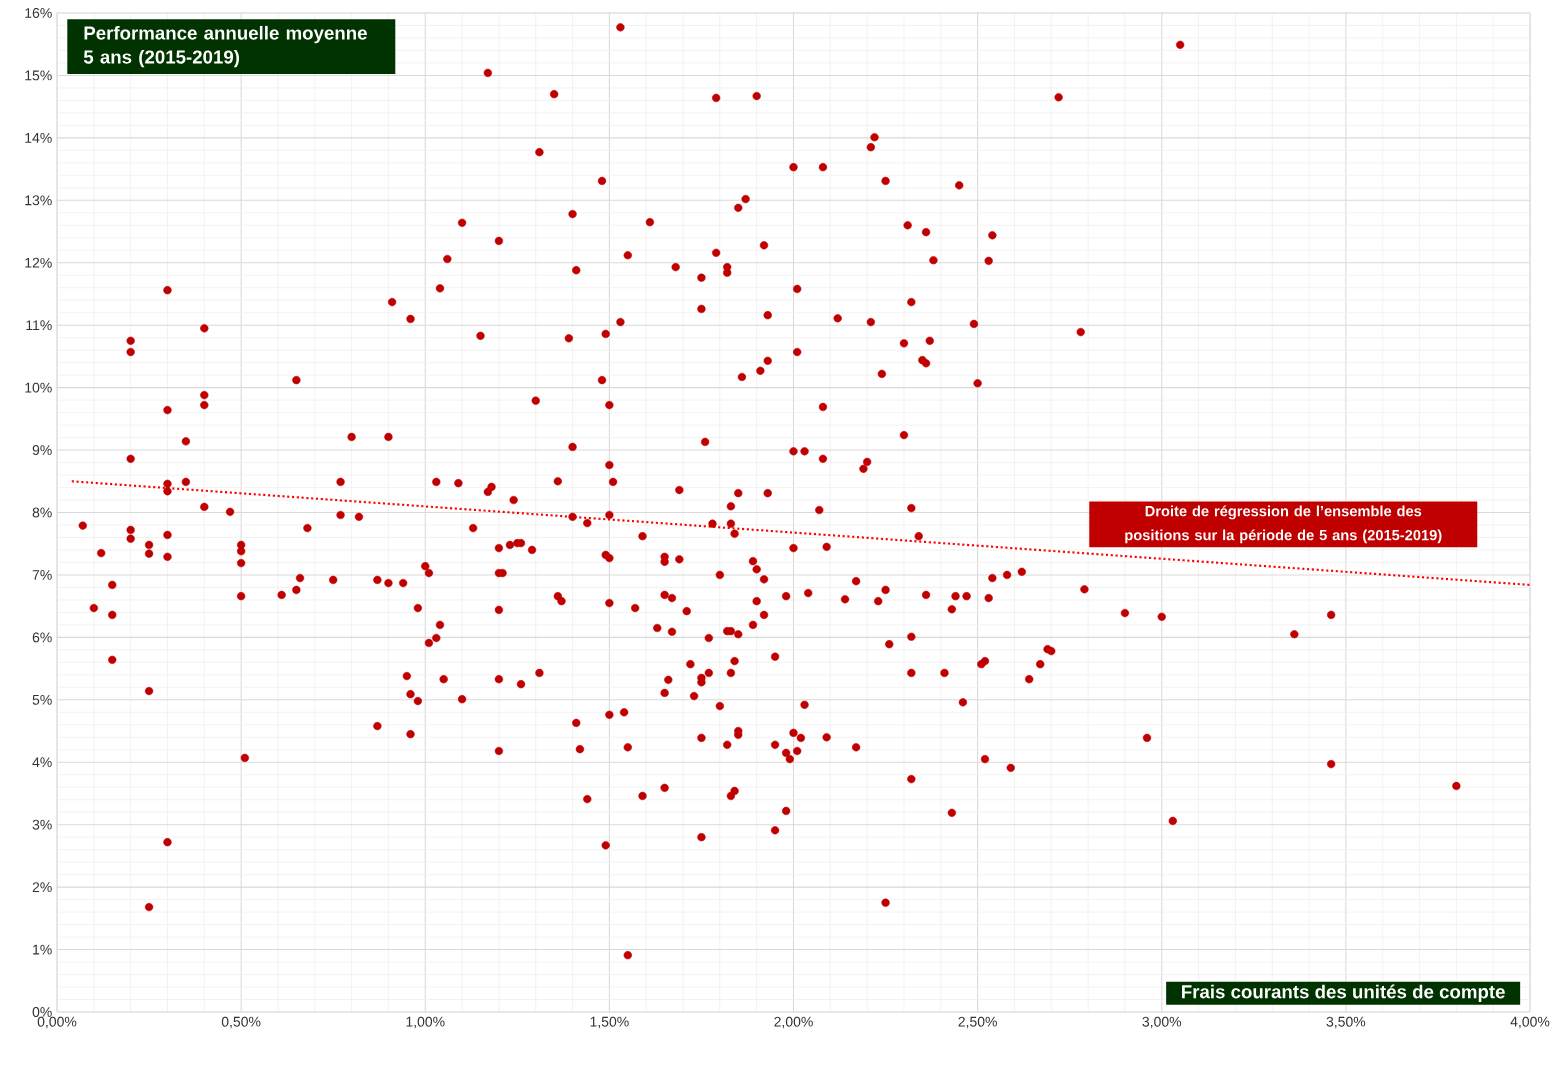  What do you see at coordinates (39, 325) in the screenshot?
I see `y-tick-label: 11%` at bounding box center [39, 325].